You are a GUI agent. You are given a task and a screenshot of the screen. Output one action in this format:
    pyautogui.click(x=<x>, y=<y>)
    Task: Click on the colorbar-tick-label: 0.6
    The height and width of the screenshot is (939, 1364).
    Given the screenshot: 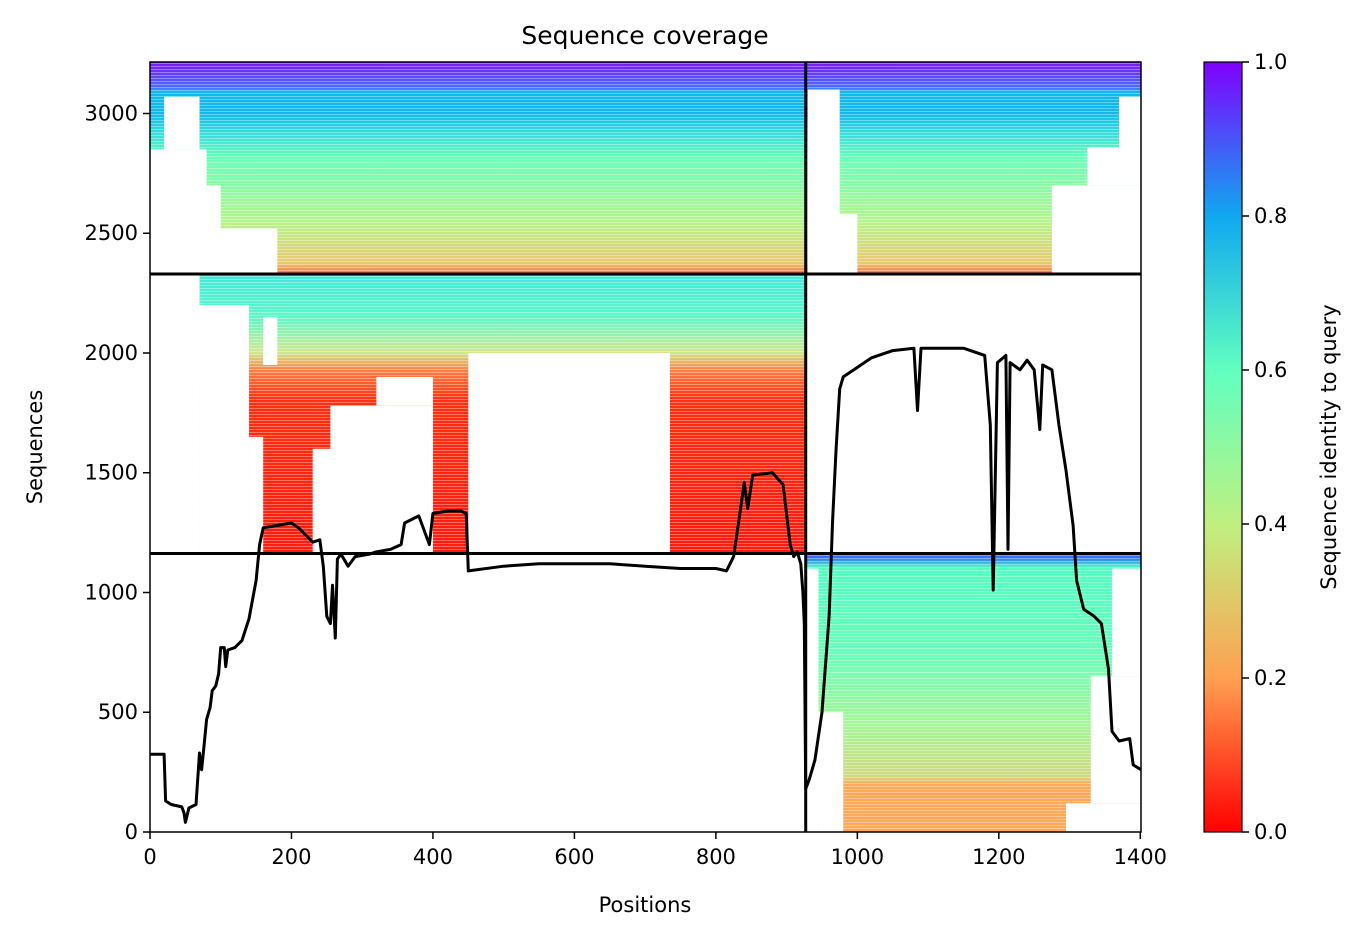 What is the action you would take?
    pyautogui.click(x=1270, y=370)
    